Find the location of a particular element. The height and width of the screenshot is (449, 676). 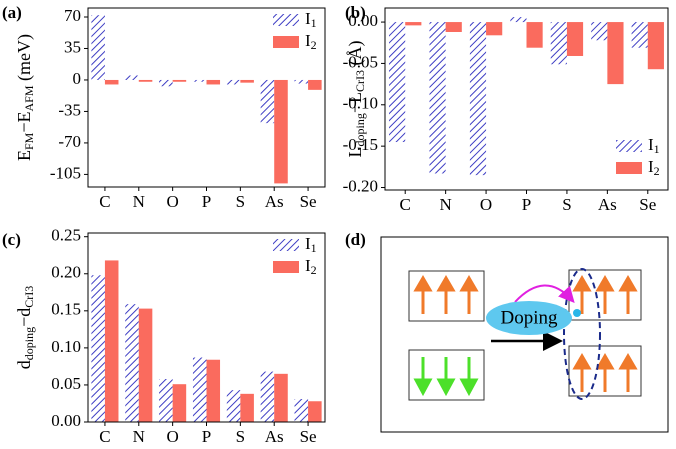

y-tick-label: -0.05 is located at coordinates (360, 61).